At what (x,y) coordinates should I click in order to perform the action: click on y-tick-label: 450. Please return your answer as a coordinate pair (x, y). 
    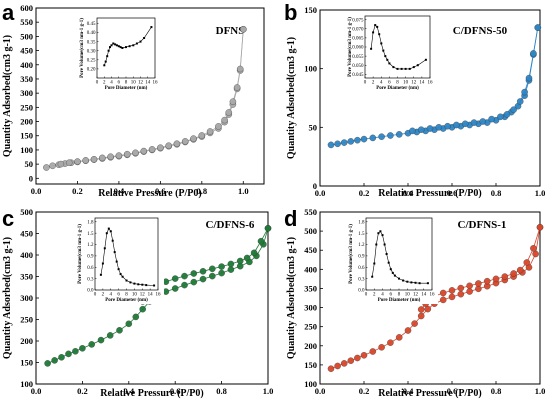
    Looking at the image, I should click on (26, 51).